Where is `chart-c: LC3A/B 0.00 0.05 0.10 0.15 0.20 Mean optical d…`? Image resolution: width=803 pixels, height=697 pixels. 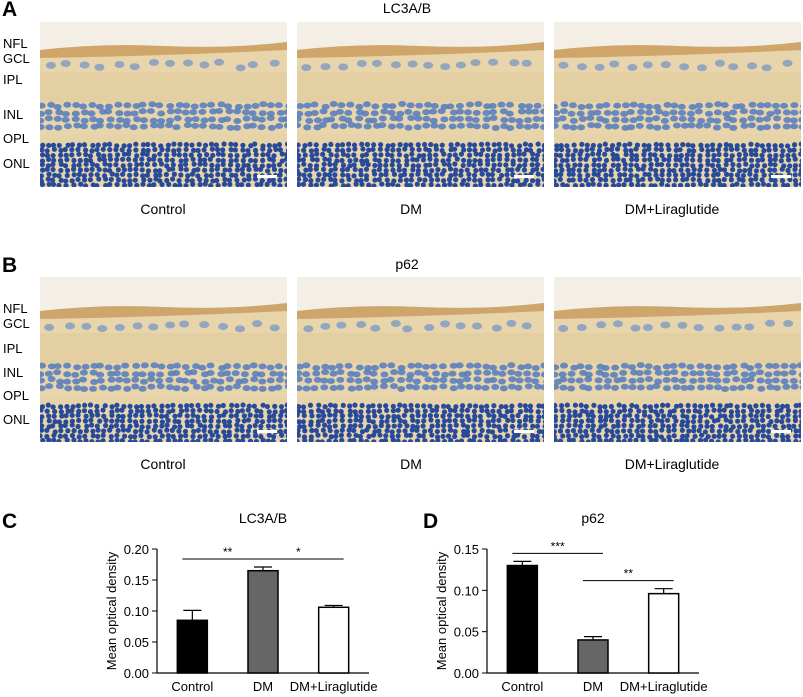
chart-c: LC3A/B 0.00 0.05 0.10 0.15 0.20 Mean optical d… is located at coordinates (241, 602).